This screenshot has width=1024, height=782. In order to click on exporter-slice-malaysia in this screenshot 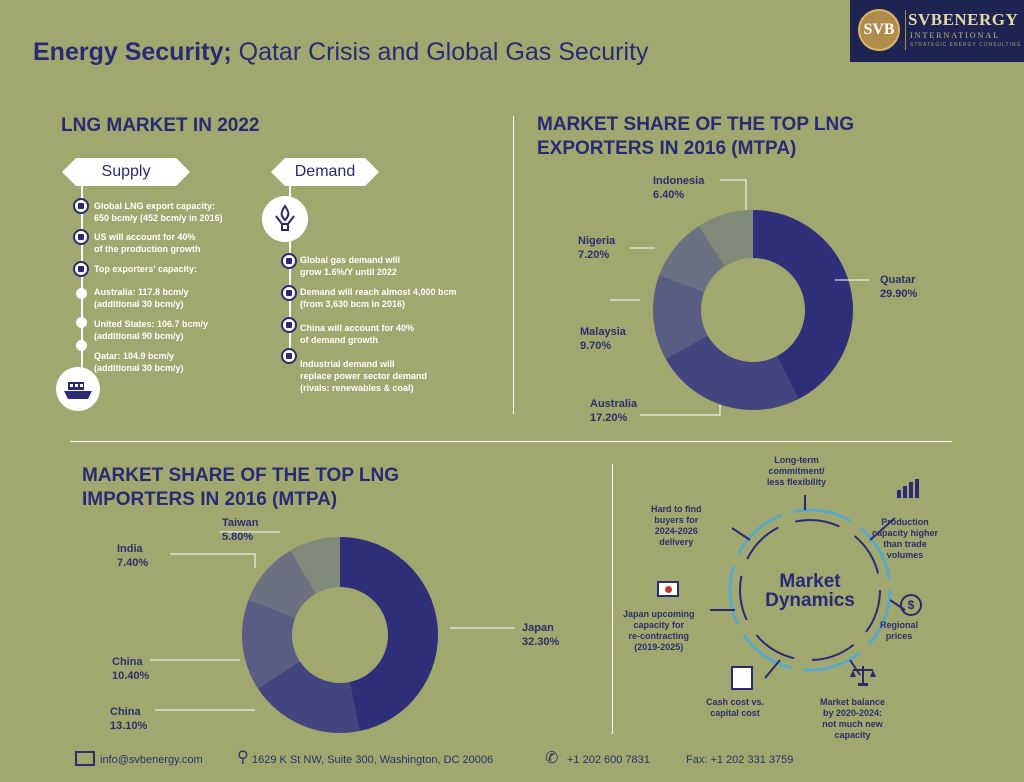, I will do `click(680, 317)`.